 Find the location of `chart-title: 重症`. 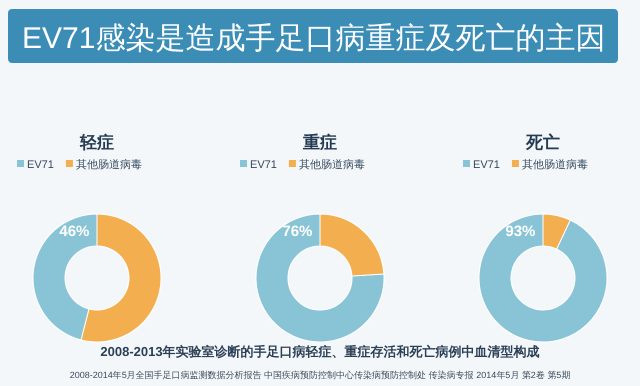

chart-title: 重症 is located at coordinates (319, 142).